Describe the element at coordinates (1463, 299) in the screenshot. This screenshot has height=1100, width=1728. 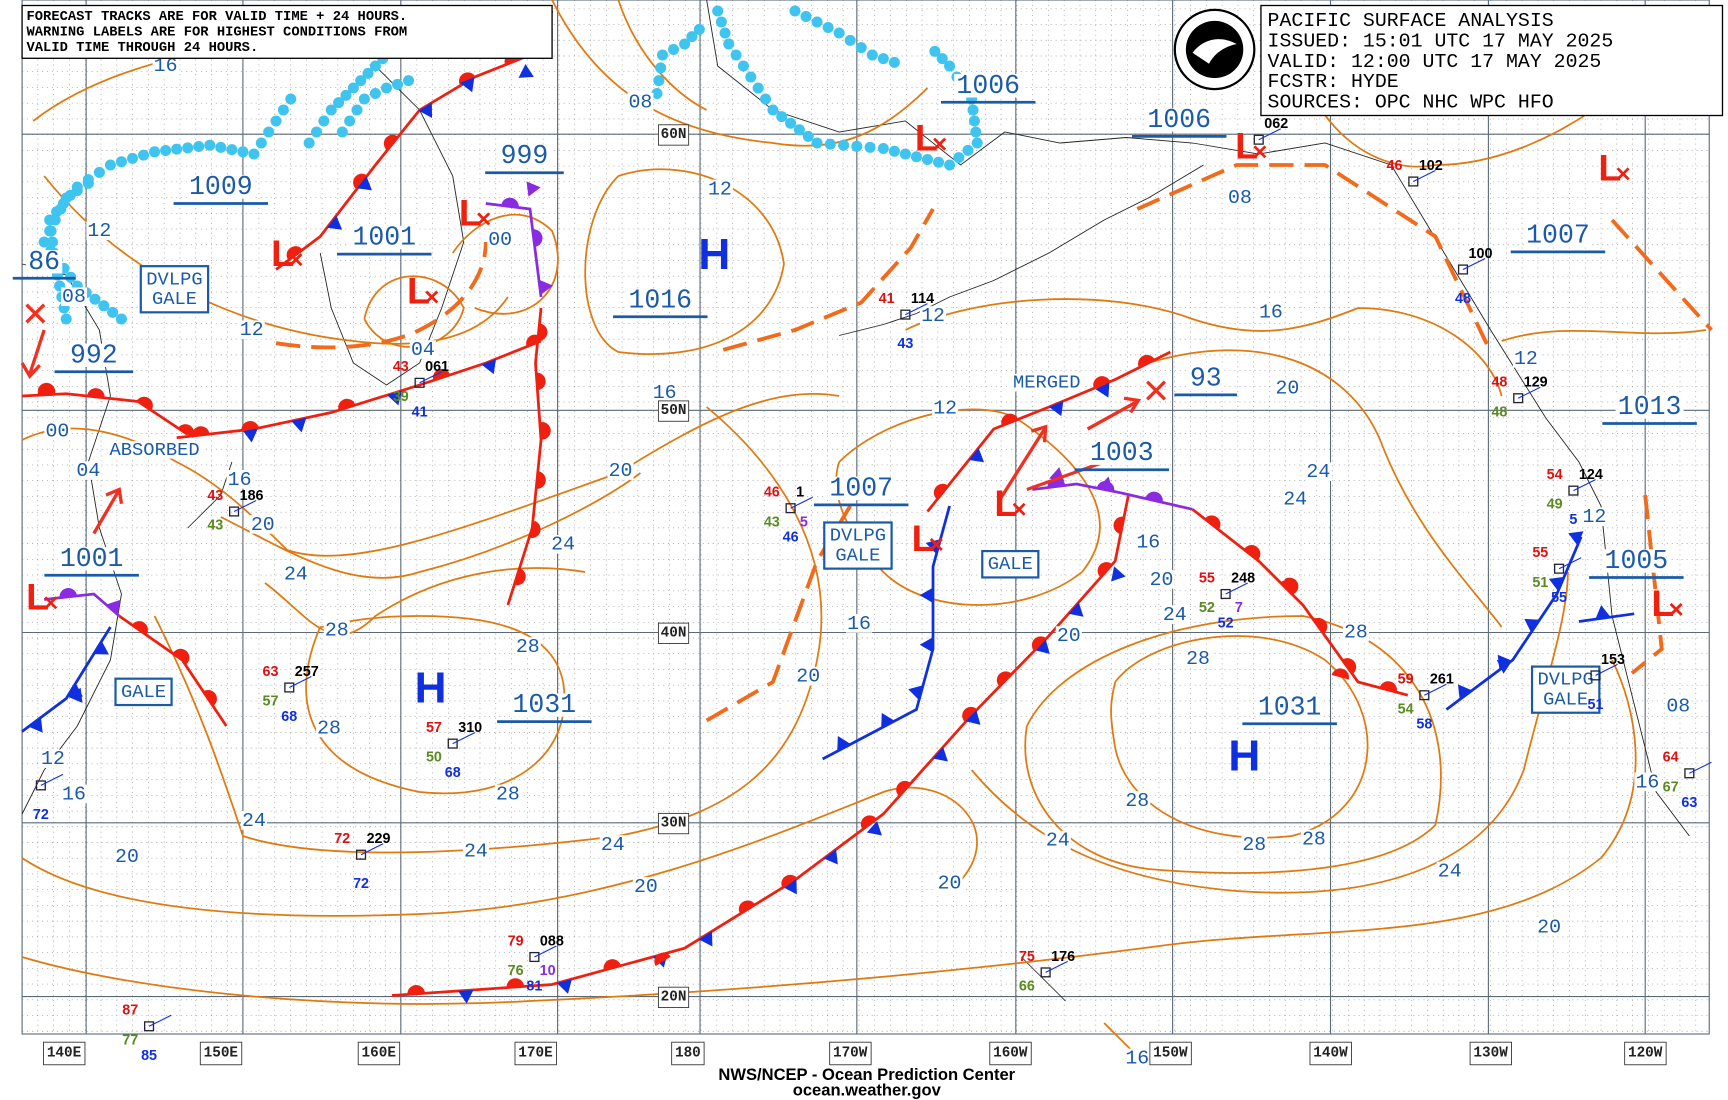
I see `station-w: 48` at that location.